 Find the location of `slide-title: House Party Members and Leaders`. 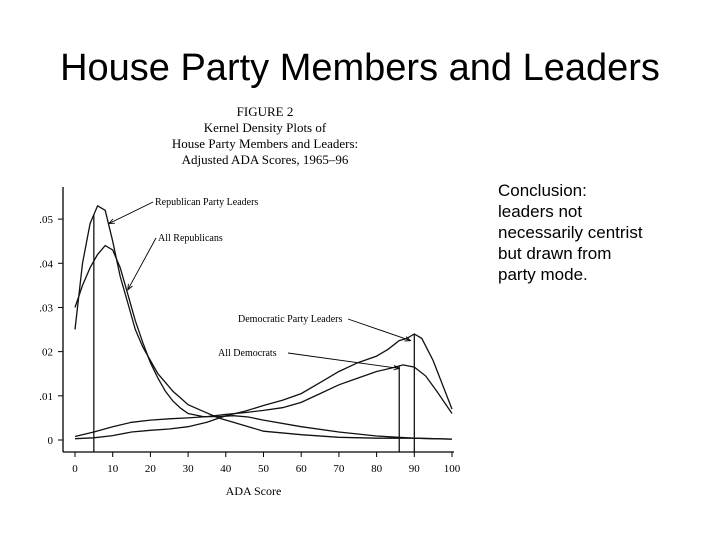

slide-title: House Party Members and Leaders is located at coordinates (360, 68).